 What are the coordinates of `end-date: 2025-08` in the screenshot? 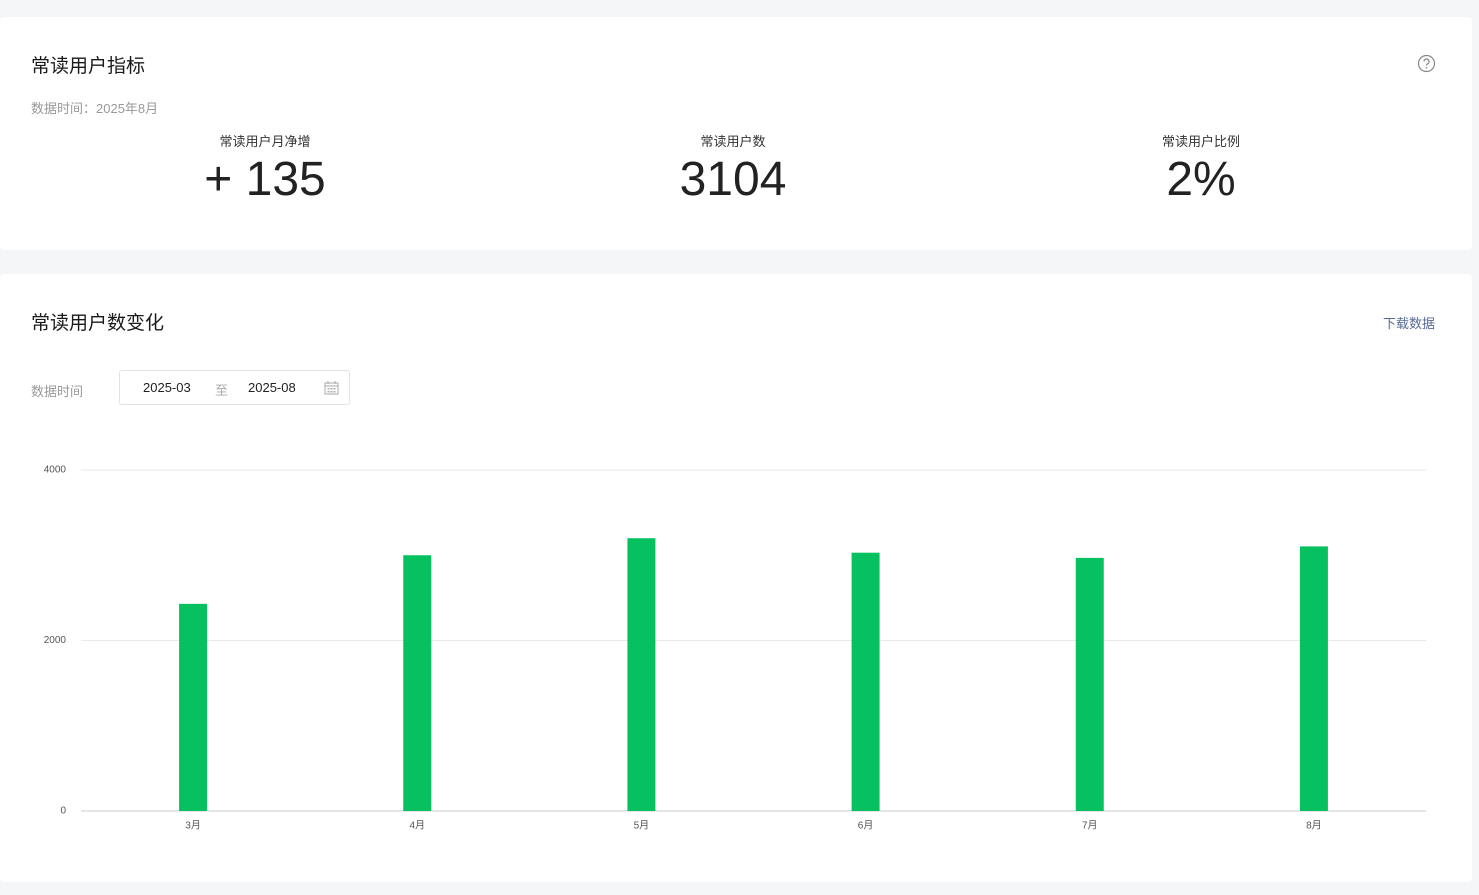 It's located at (272, 387).